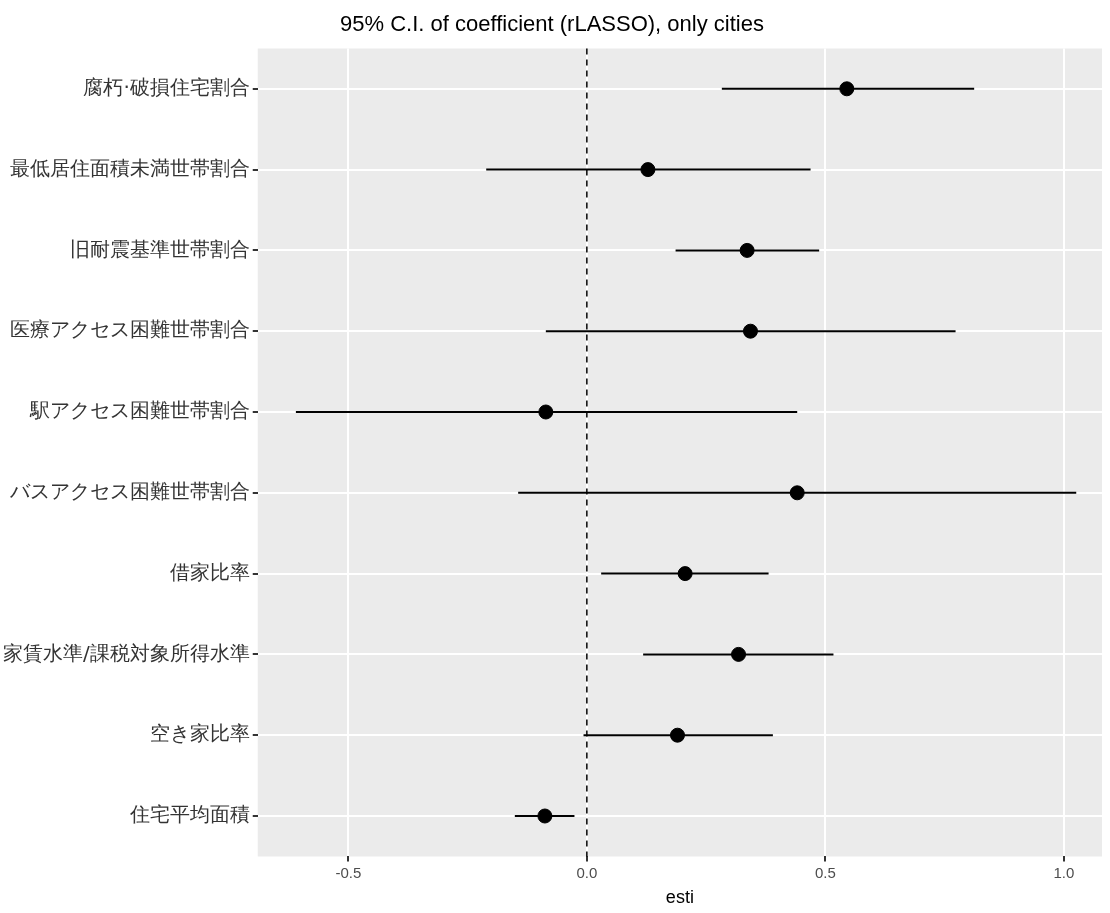 The width and height of the screenshot is (1110, 913). What do you see at coordinates (129, 167) in the screenshot?
I see `y-tick-label: 最低居住面積未満世帯割合` at bounding box center [129, 167].